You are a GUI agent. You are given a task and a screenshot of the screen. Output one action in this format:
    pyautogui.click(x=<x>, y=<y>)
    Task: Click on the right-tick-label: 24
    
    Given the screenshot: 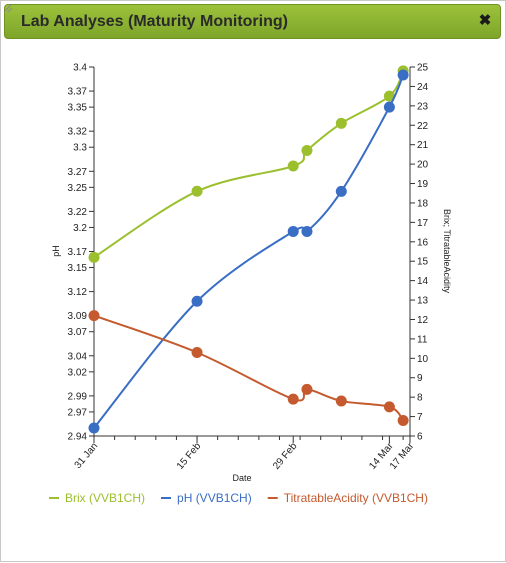 What is the action you would take?
    pyautogui.click(x=423, y=87)
    